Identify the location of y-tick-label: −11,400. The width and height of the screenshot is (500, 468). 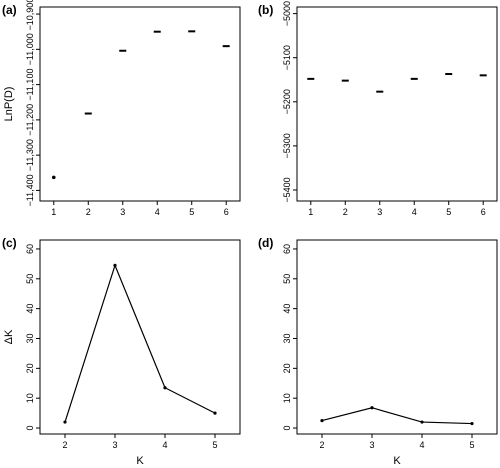
(30, 190).